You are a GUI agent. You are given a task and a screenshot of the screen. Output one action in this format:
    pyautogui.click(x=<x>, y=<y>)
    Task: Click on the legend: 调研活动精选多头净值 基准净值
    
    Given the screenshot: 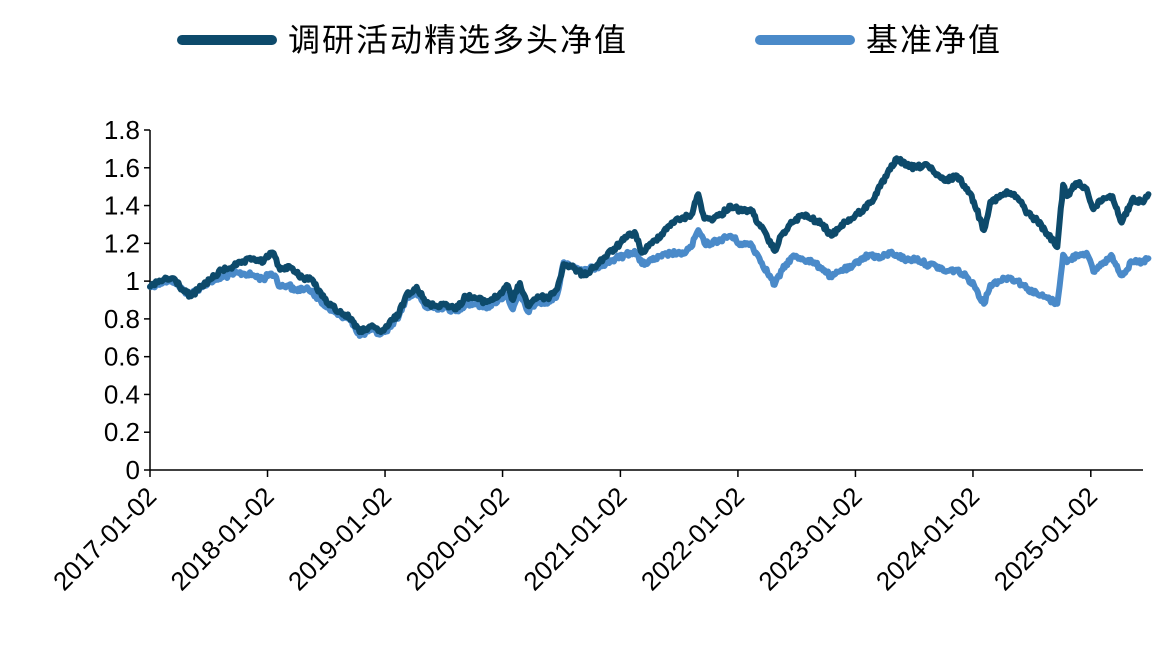 What is the action you would take?
    pyautogui.click(x=589, y=40)
    